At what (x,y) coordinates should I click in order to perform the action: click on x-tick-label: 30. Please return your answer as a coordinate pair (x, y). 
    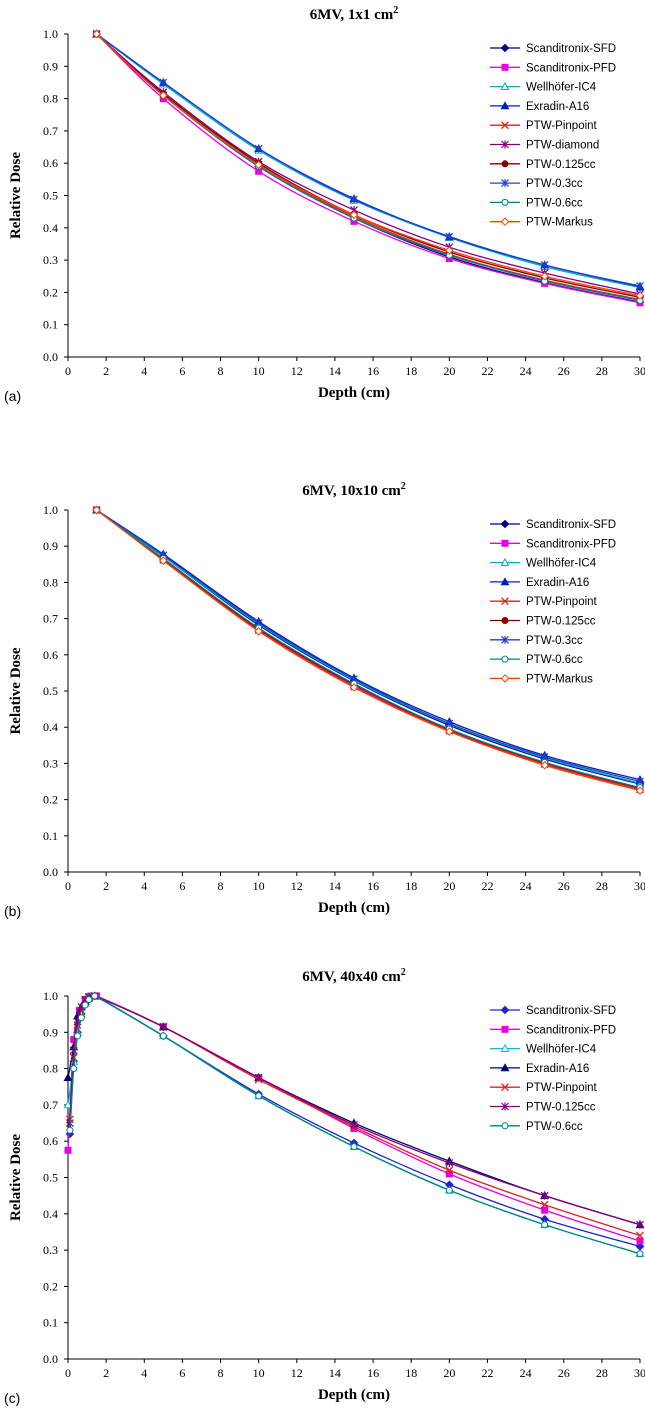
    Looking at the image, I should click on (639, 1373).